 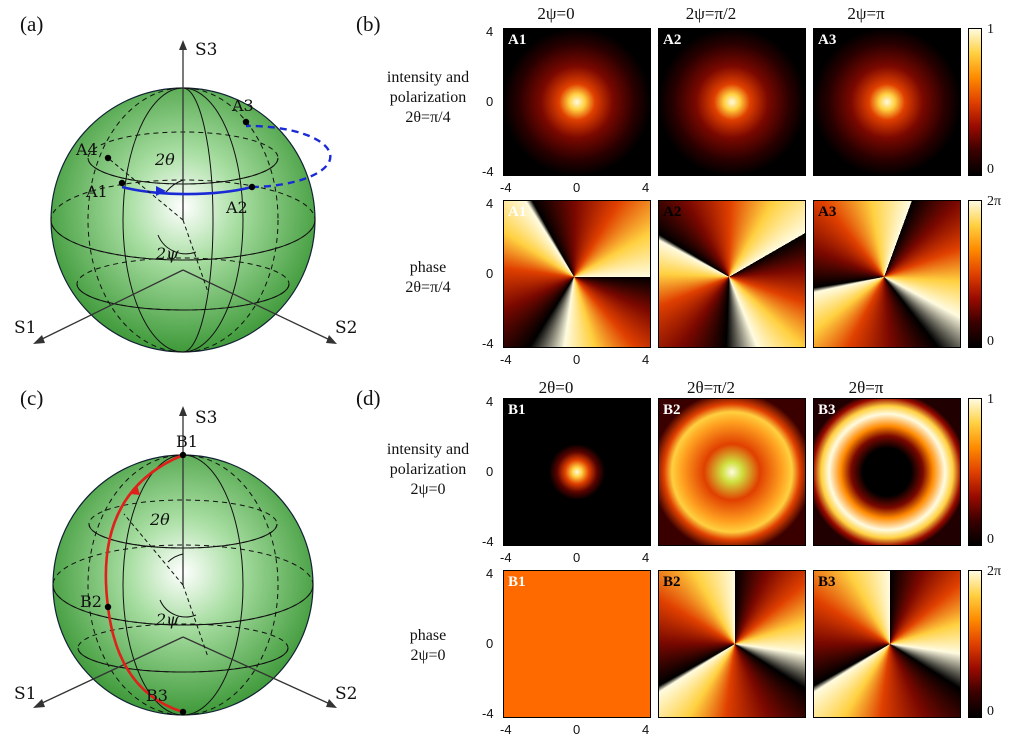 What do you see at coordinates (206, 418) in the screenshot?
I see `axis-label-s3: S3` at bounding box center [206, 418].